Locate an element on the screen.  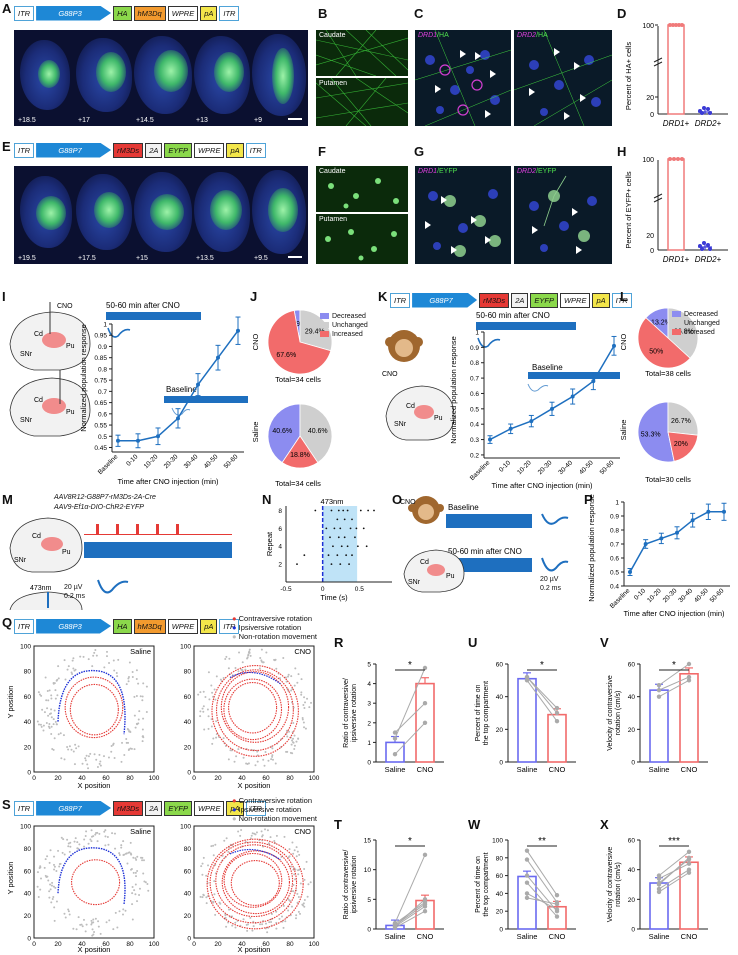
panel-label-d: D is located at coordinates (622, 13).